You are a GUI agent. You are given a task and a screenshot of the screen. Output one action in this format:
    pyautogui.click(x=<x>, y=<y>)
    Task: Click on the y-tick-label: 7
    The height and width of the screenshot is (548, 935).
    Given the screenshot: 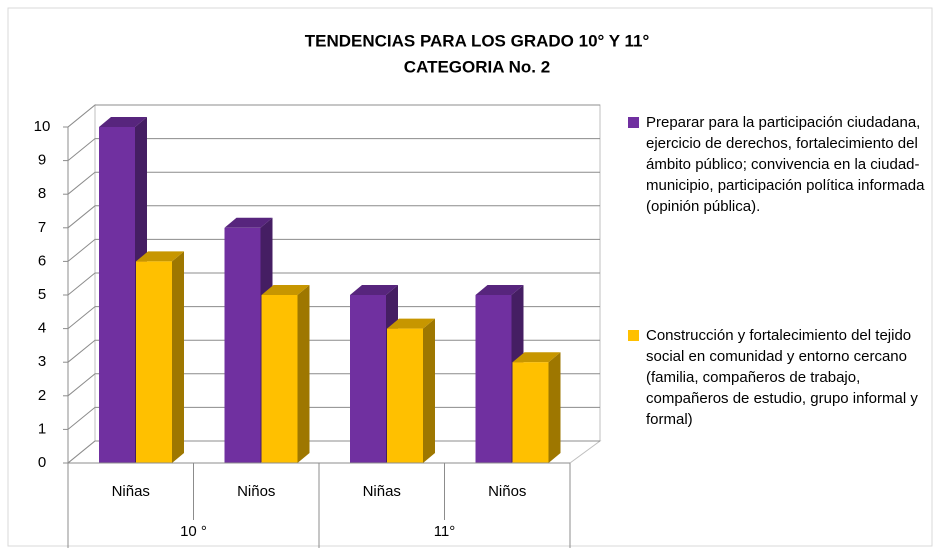 What is the action you would take?
    pyautogui.click(x=42, y=227)
    